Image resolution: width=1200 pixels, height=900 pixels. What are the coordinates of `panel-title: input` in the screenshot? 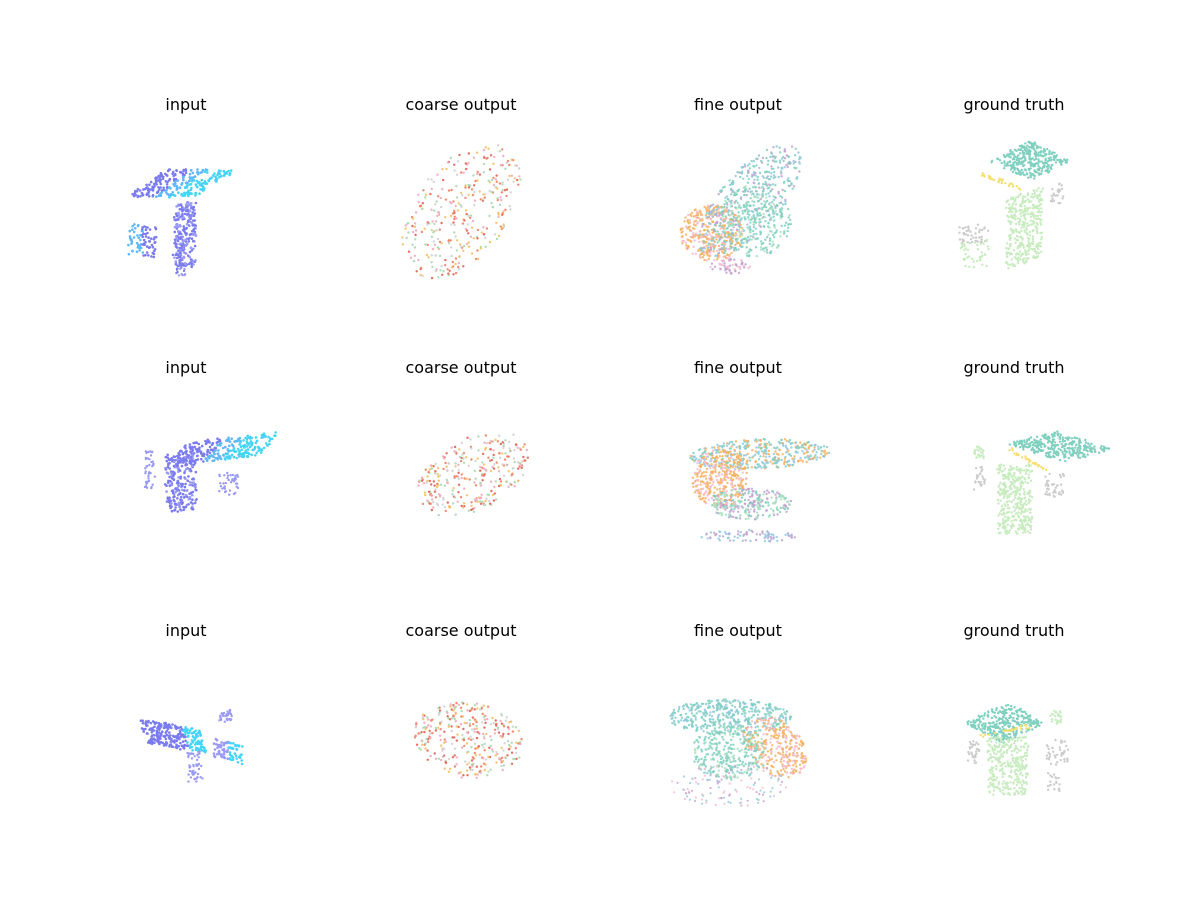 It's located at (186, 367).